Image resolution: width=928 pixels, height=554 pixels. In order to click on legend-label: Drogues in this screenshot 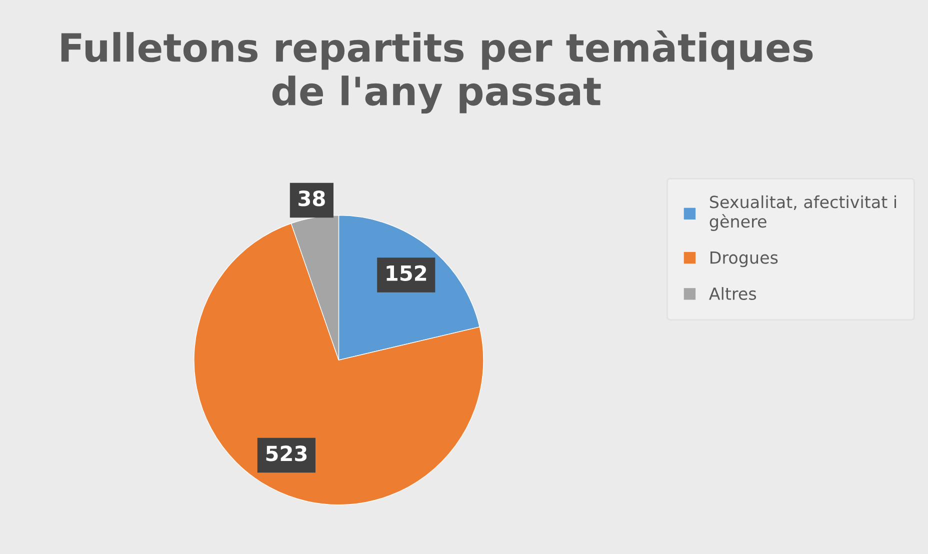, I will do `click(744, 259)`.